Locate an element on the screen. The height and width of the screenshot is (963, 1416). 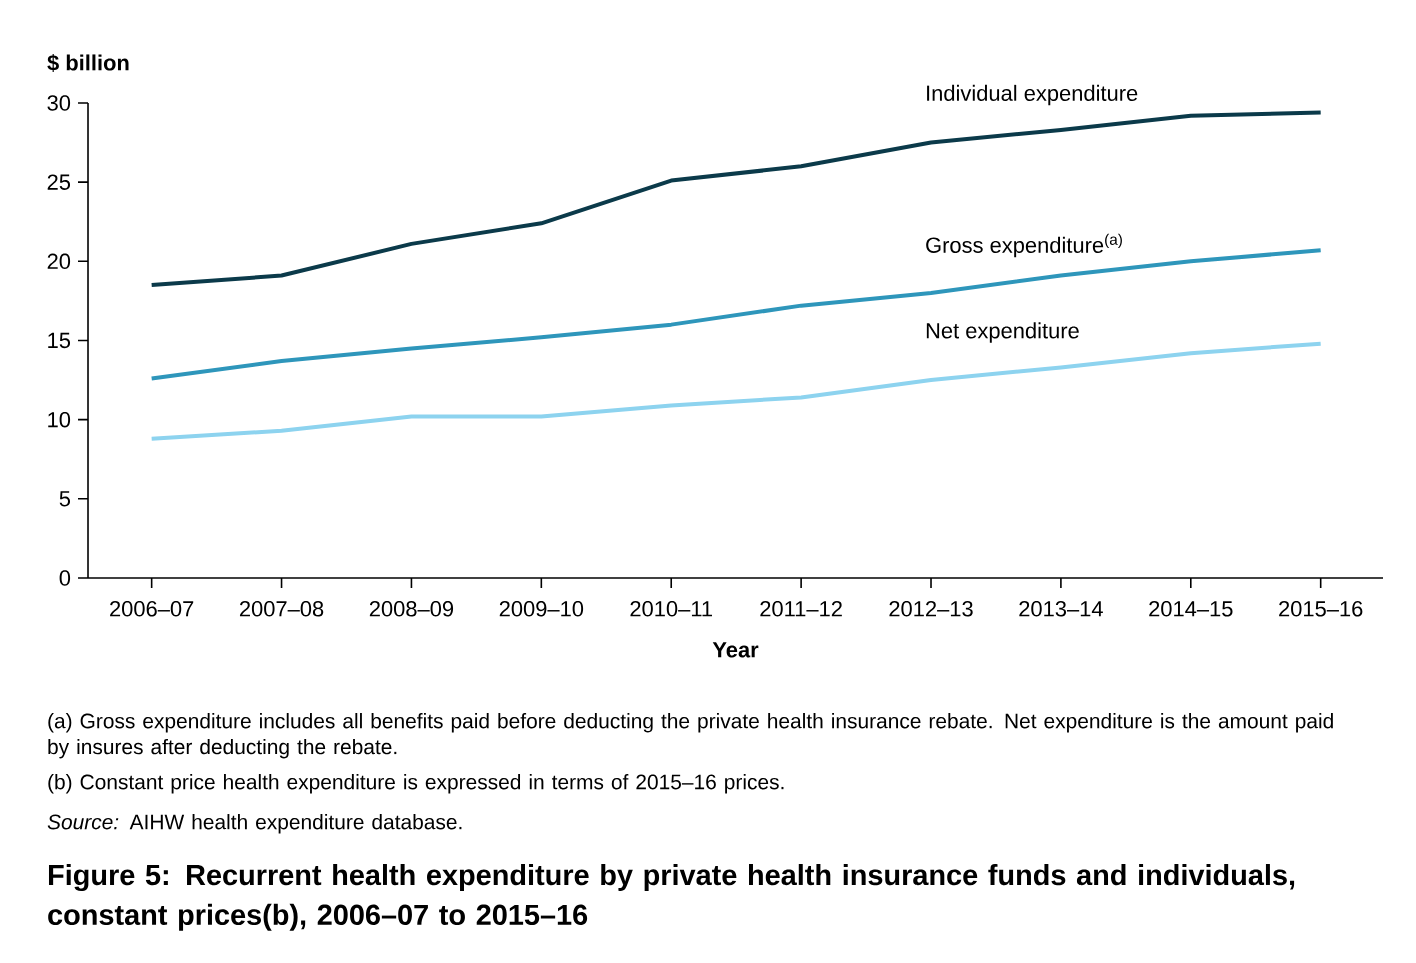
text: Source: AIHW health expenditure database. is located at coordinates (254, 824).